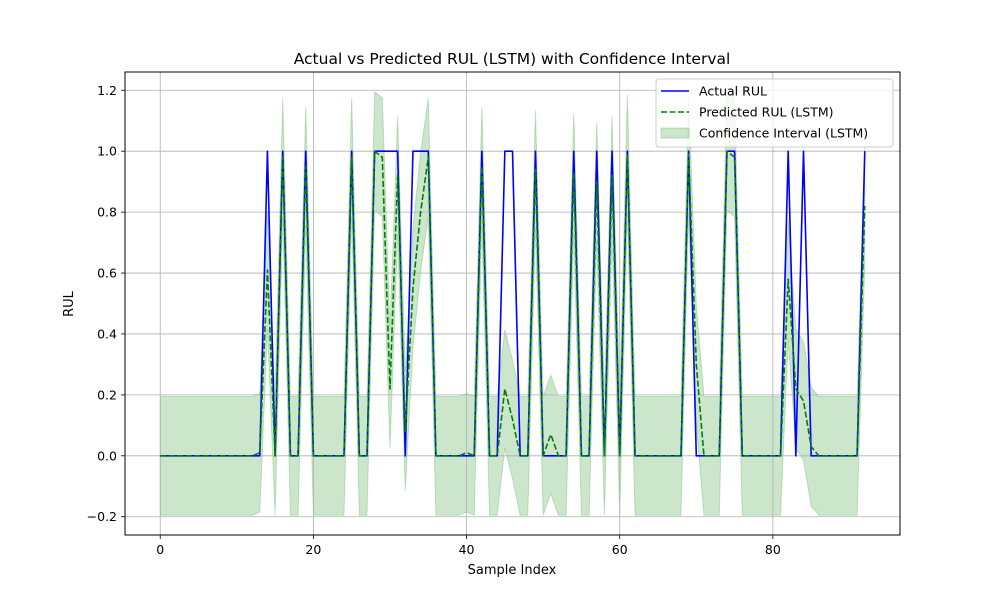 This screenshot has height=604, width=1000. Describe the element at coordinates (512, 570) in the screenshot. I see `x-axis-label: Sample Index` at that location.